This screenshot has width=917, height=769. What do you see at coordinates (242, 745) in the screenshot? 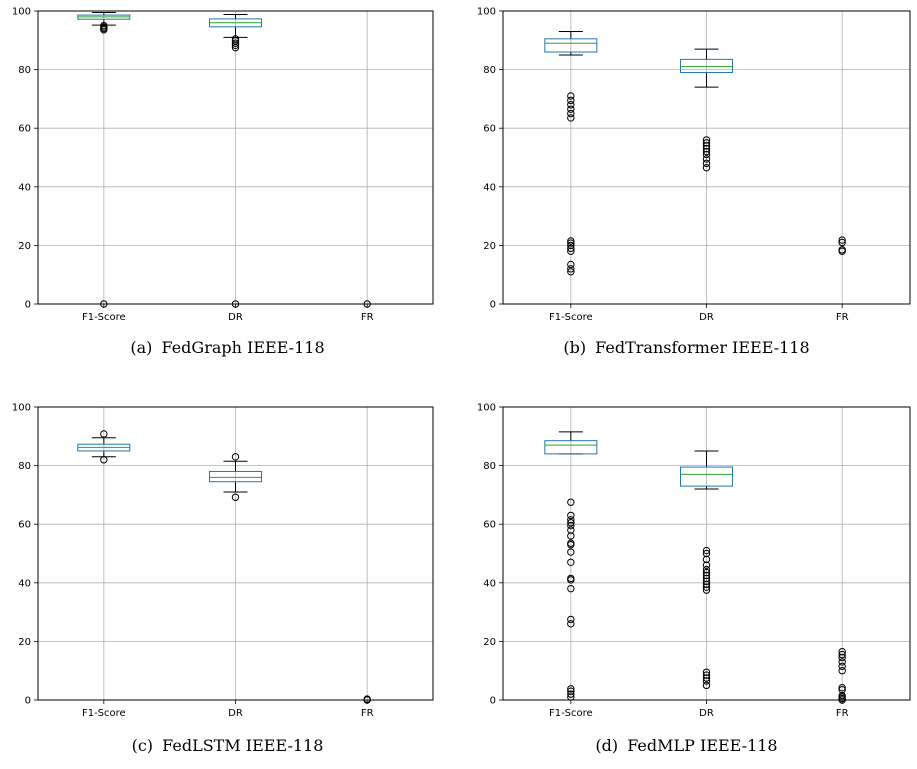
I see `caption-text: FedLSTM IEEE-118` at bounding box center [242, 745].